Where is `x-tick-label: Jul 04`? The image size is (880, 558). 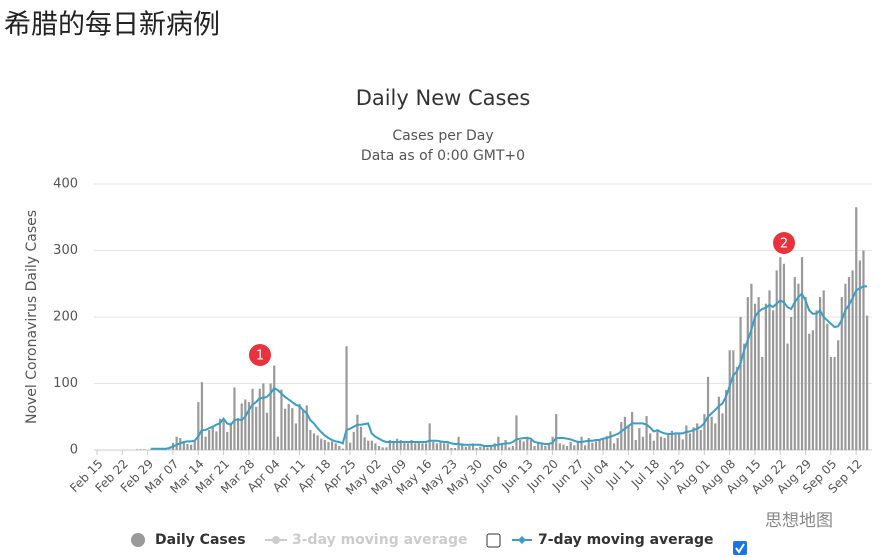
x-tick-label: Jul 04 is located at coordinates (594, 474).